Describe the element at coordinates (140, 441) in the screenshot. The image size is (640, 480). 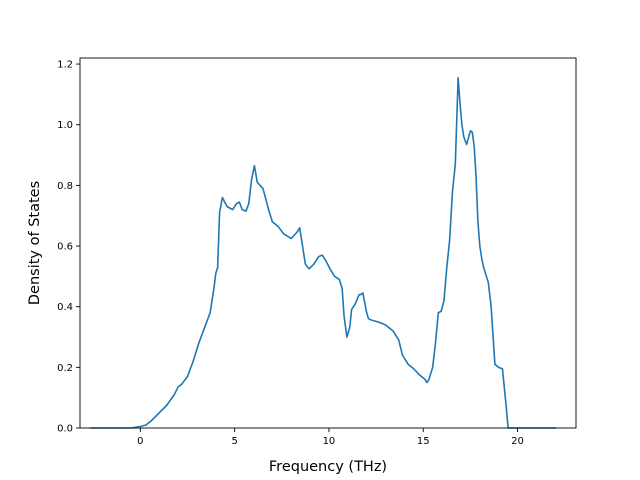
I see `x-tick-label: 0` at that location.